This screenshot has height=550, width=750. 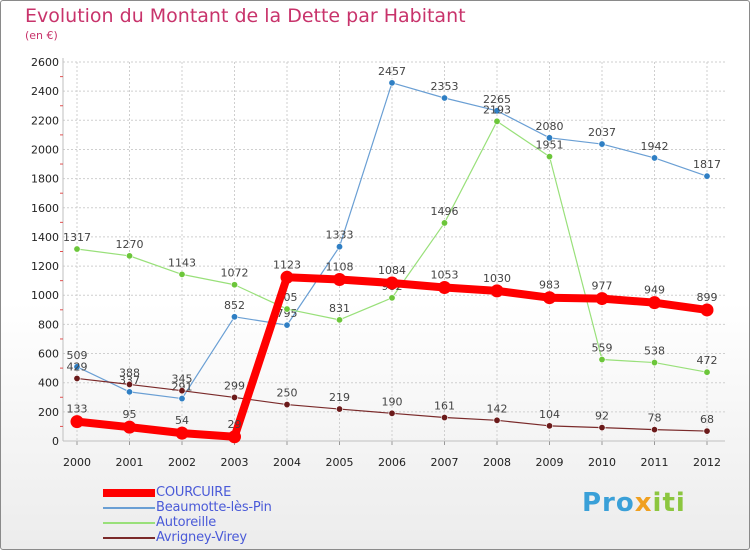 What do you see at coordinates (45, 91) in the screenshot?
I see `y-tick-label: 2400` at bounding box center [45, 91].